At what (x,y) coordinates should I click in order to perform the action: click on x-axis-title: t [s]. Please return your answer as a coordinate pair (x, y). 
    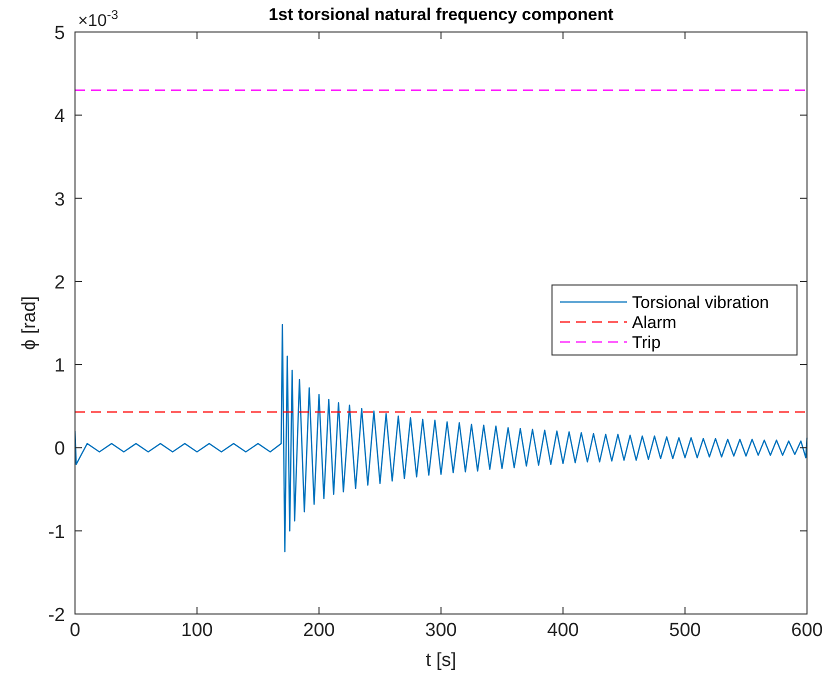
    Looking at the image, I should click on (441, 660).